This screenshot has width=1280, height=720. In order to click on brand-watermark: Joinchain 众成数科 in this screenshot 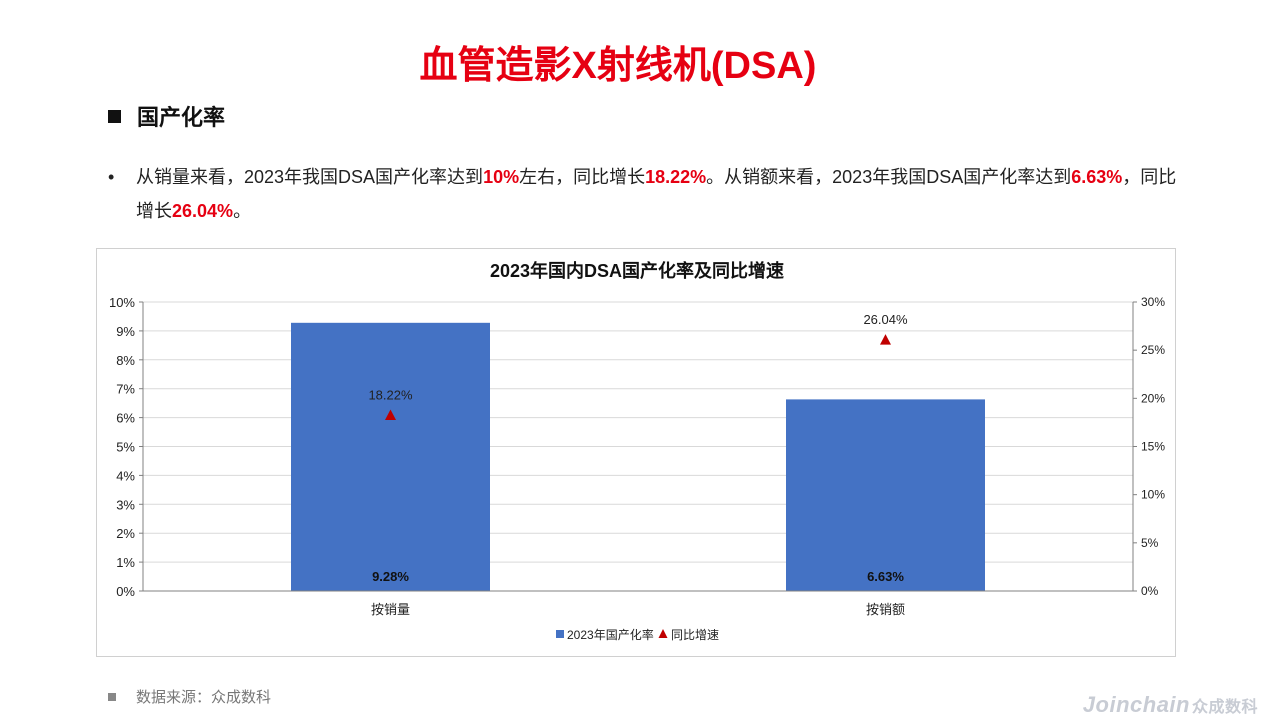, I will do `click(1170, 705)`.